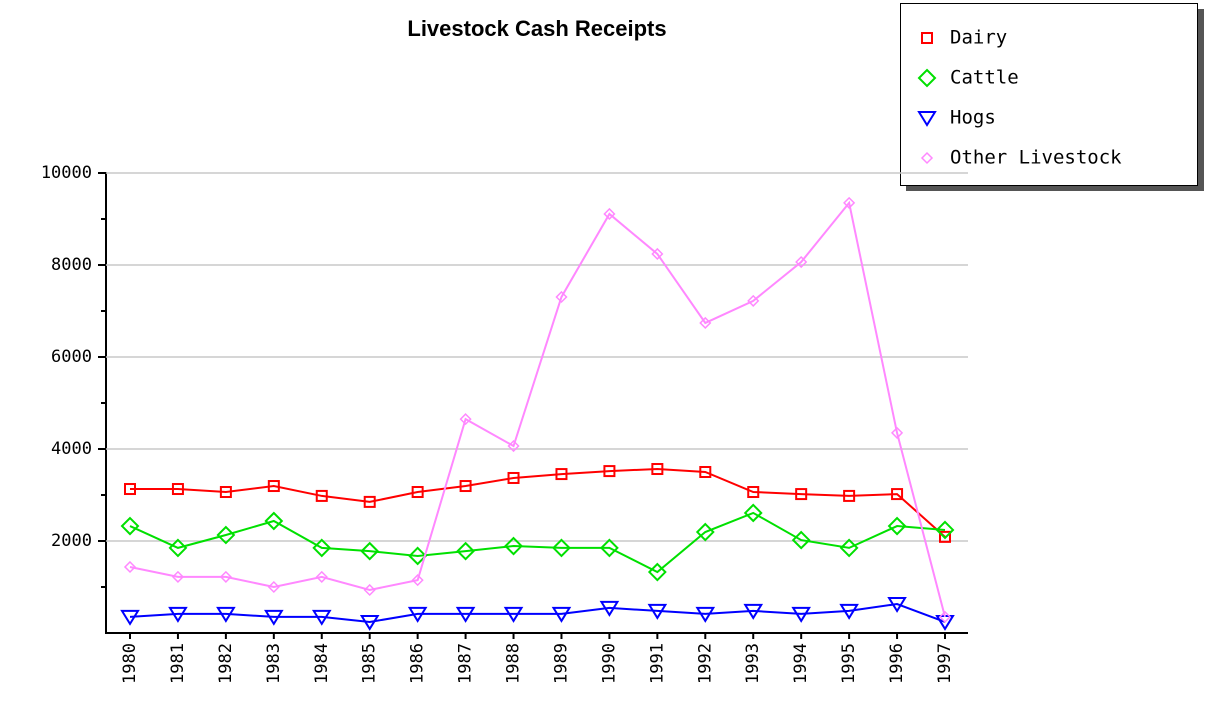  I want to click on y-tick-label: 8000, so click(71, 265).